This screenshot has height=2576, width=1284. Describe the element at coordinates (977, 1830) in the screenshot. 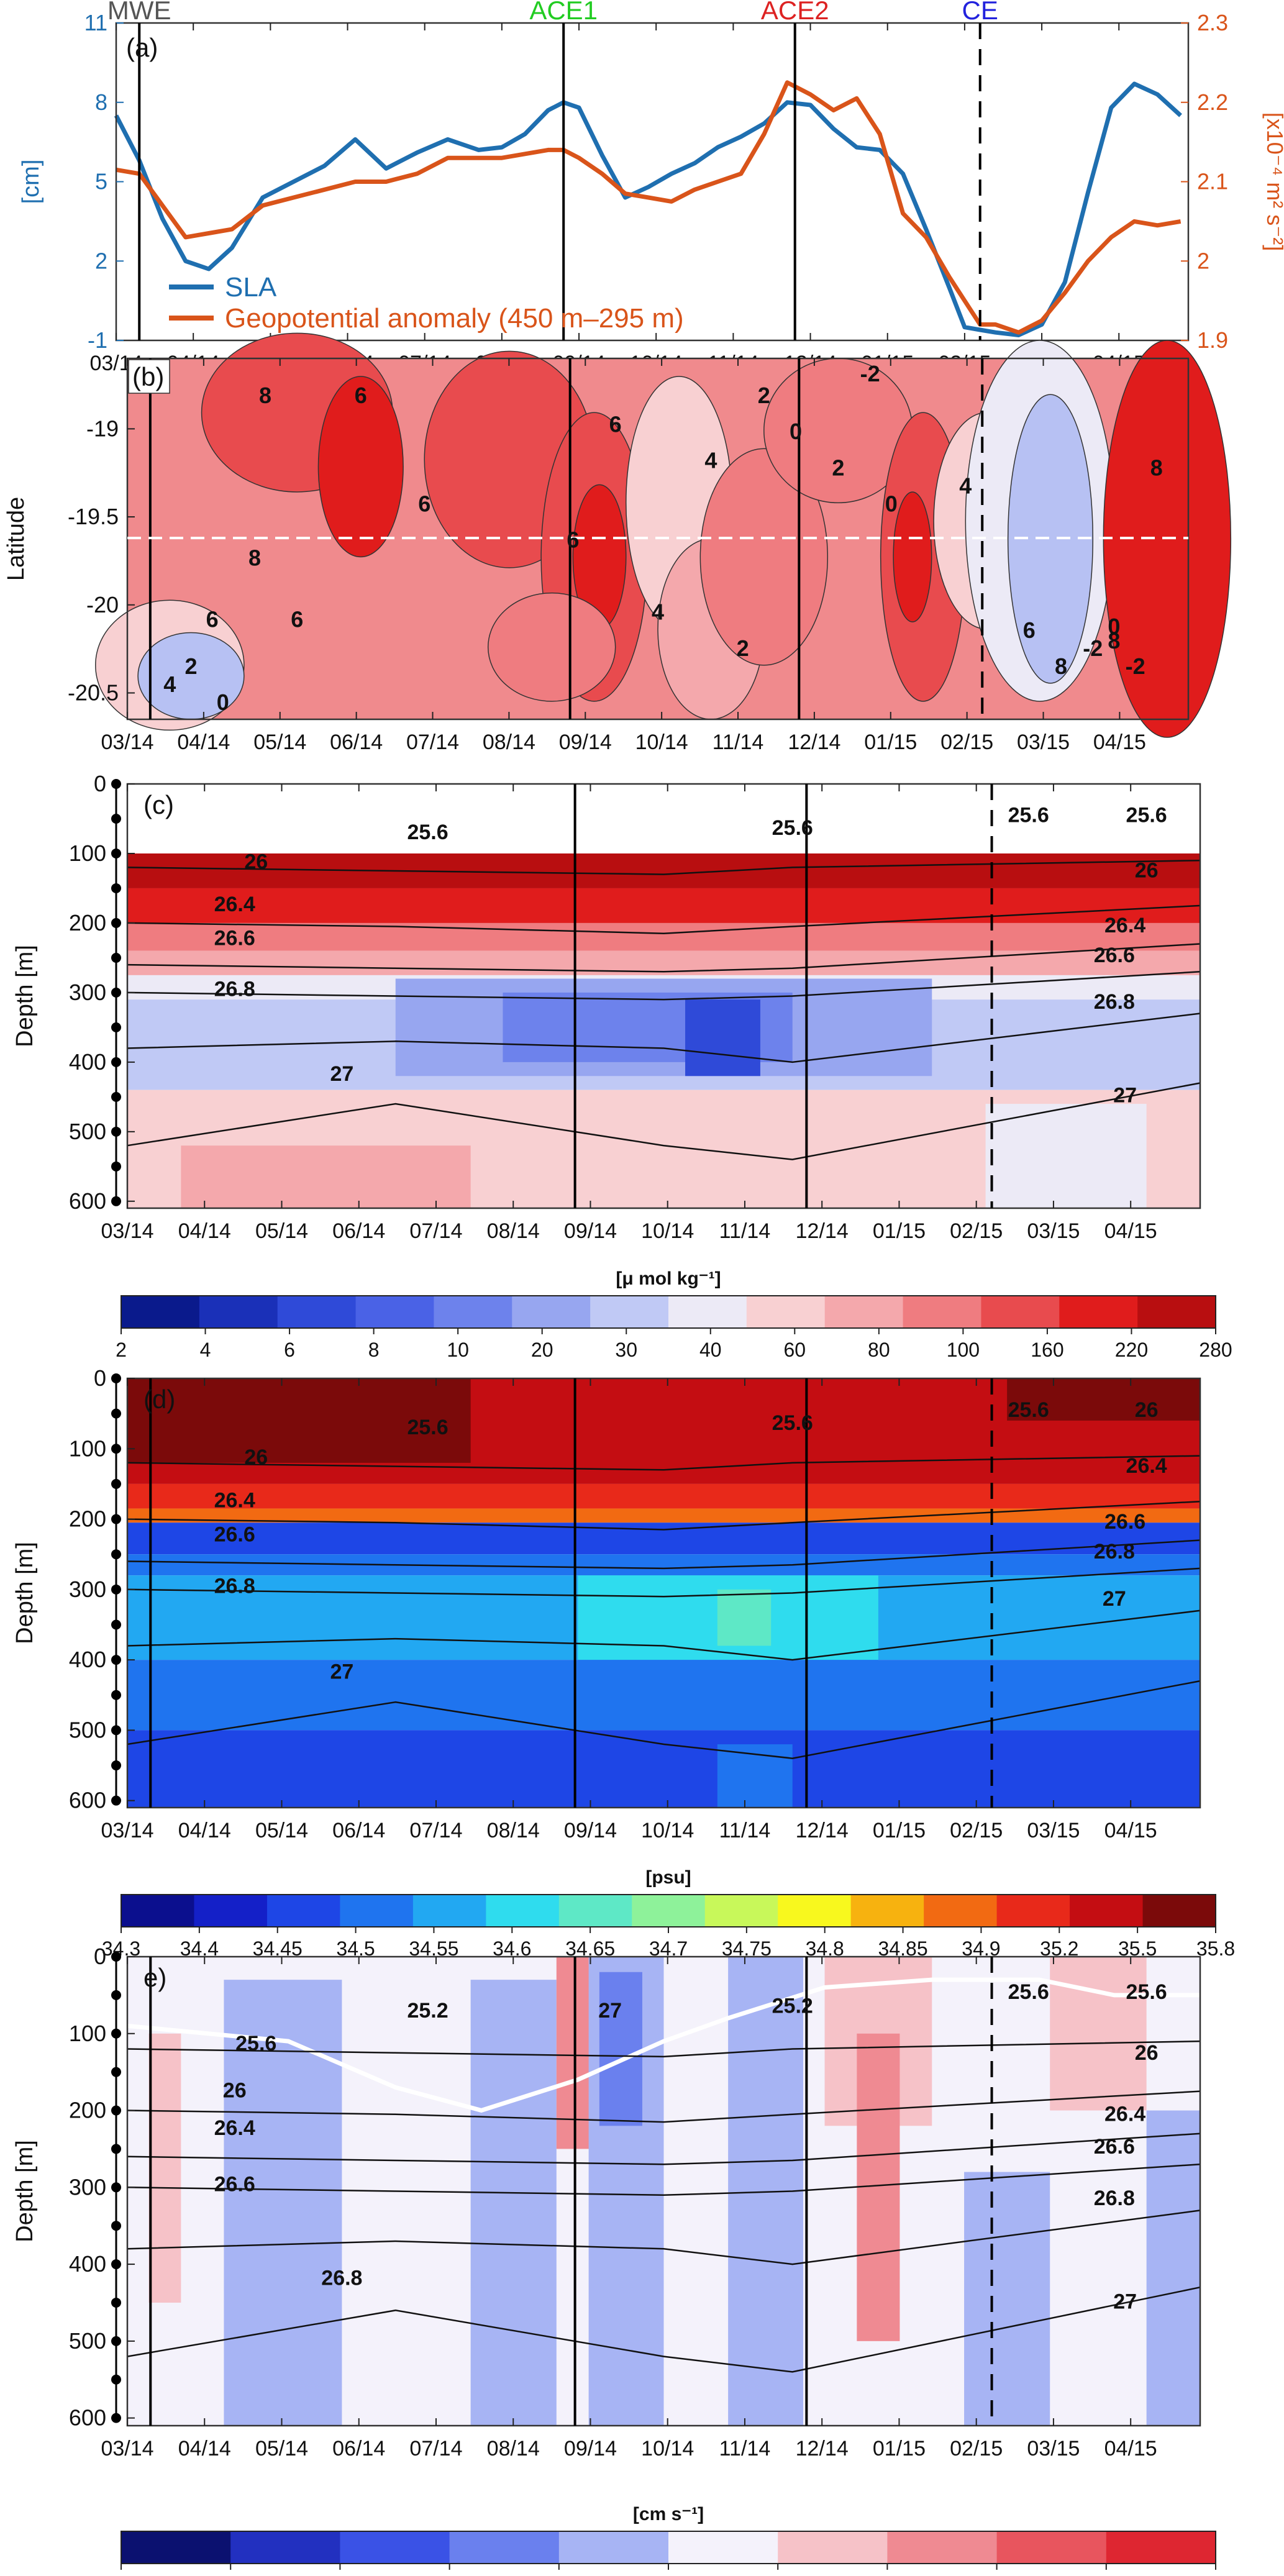

I see `d-xtick-label: 02/15` at that location.